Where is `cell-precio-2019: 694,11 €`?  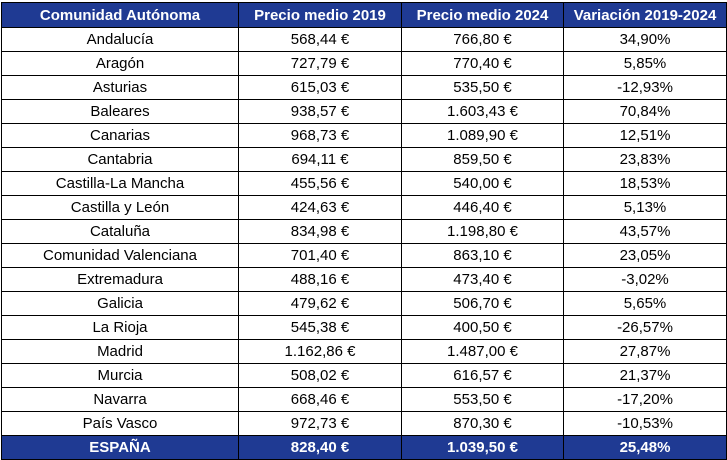 cell-precio-2019: 694,11 € is located at coordinates (320, 159).